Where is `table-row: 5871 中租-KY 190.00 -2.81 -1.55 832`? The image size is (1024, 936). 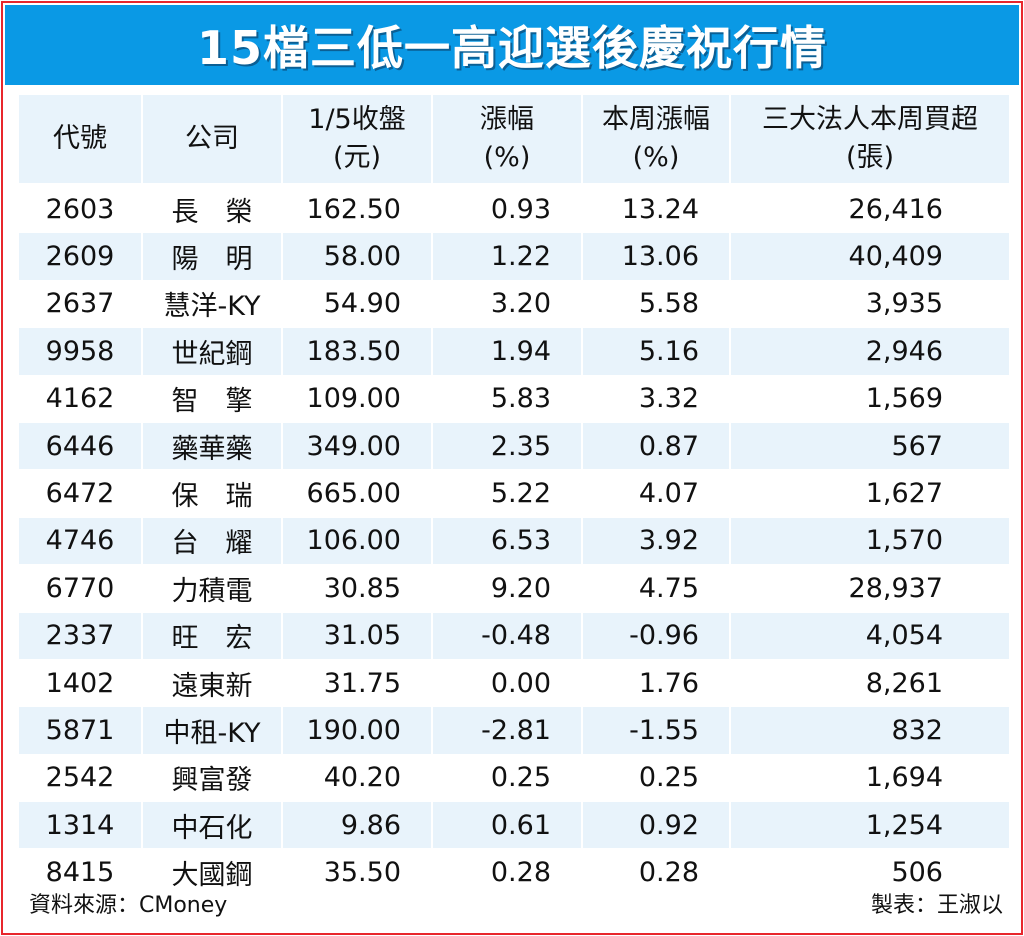
table-row: 5871 中租-KY 190.00 -2.81 -1.55 832 is located at coordinates (514, 730).